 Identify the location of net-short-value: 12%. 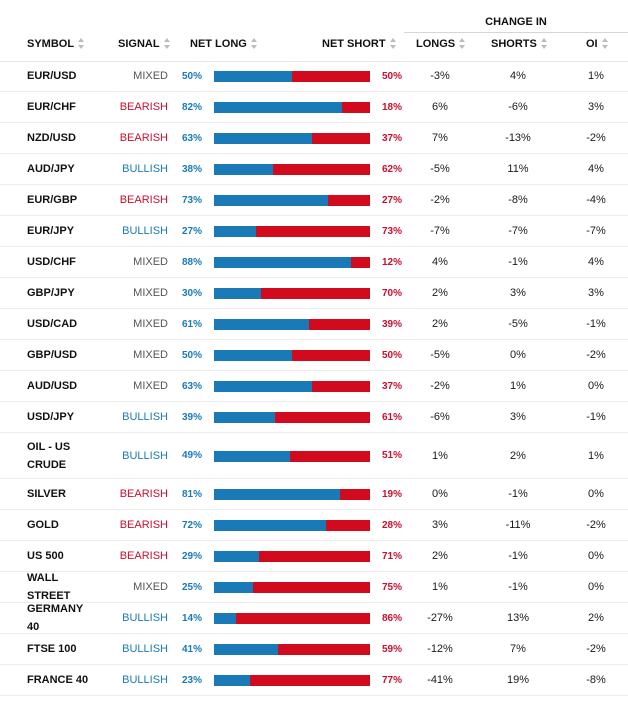
(391, 262).